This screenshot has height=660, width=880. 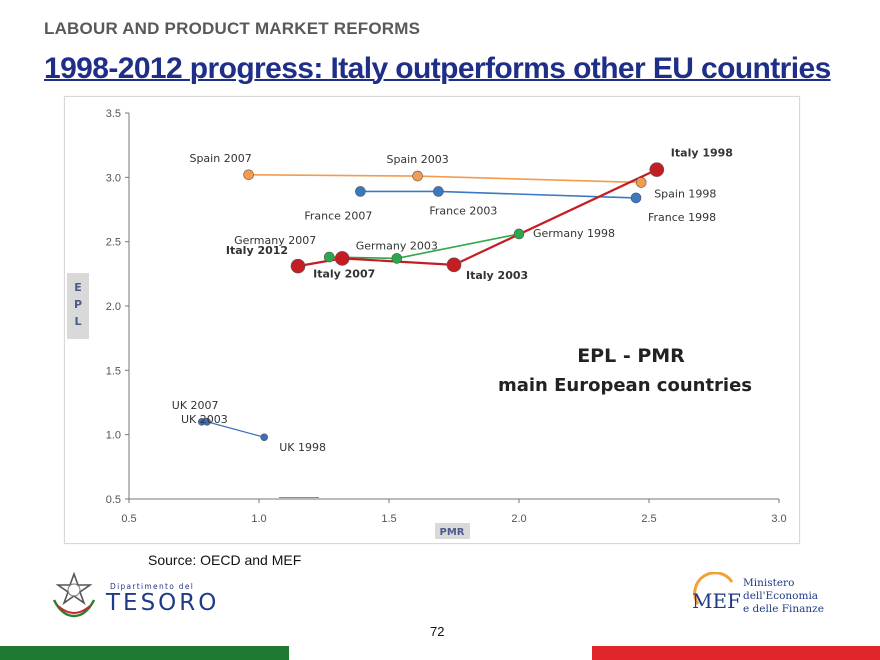 What do you see at coordinates (195, 405) in the screenshot?
I see `point-label-4-0: UK 2007` at bounding box center [195, 405].